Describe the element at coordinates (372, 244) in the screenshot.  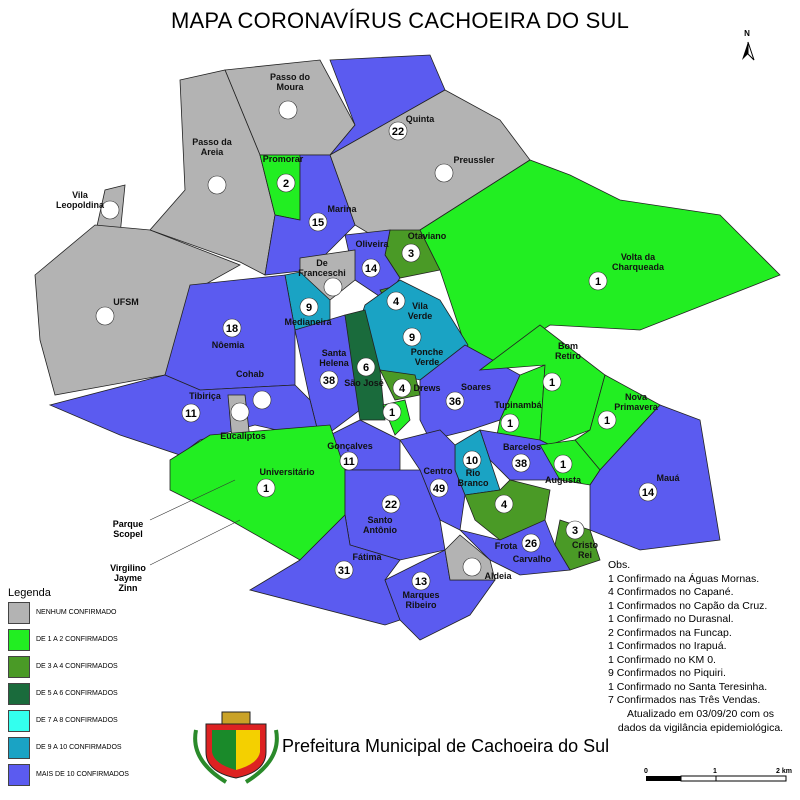
I see `neighborhood-name: Oliveira` at that location.